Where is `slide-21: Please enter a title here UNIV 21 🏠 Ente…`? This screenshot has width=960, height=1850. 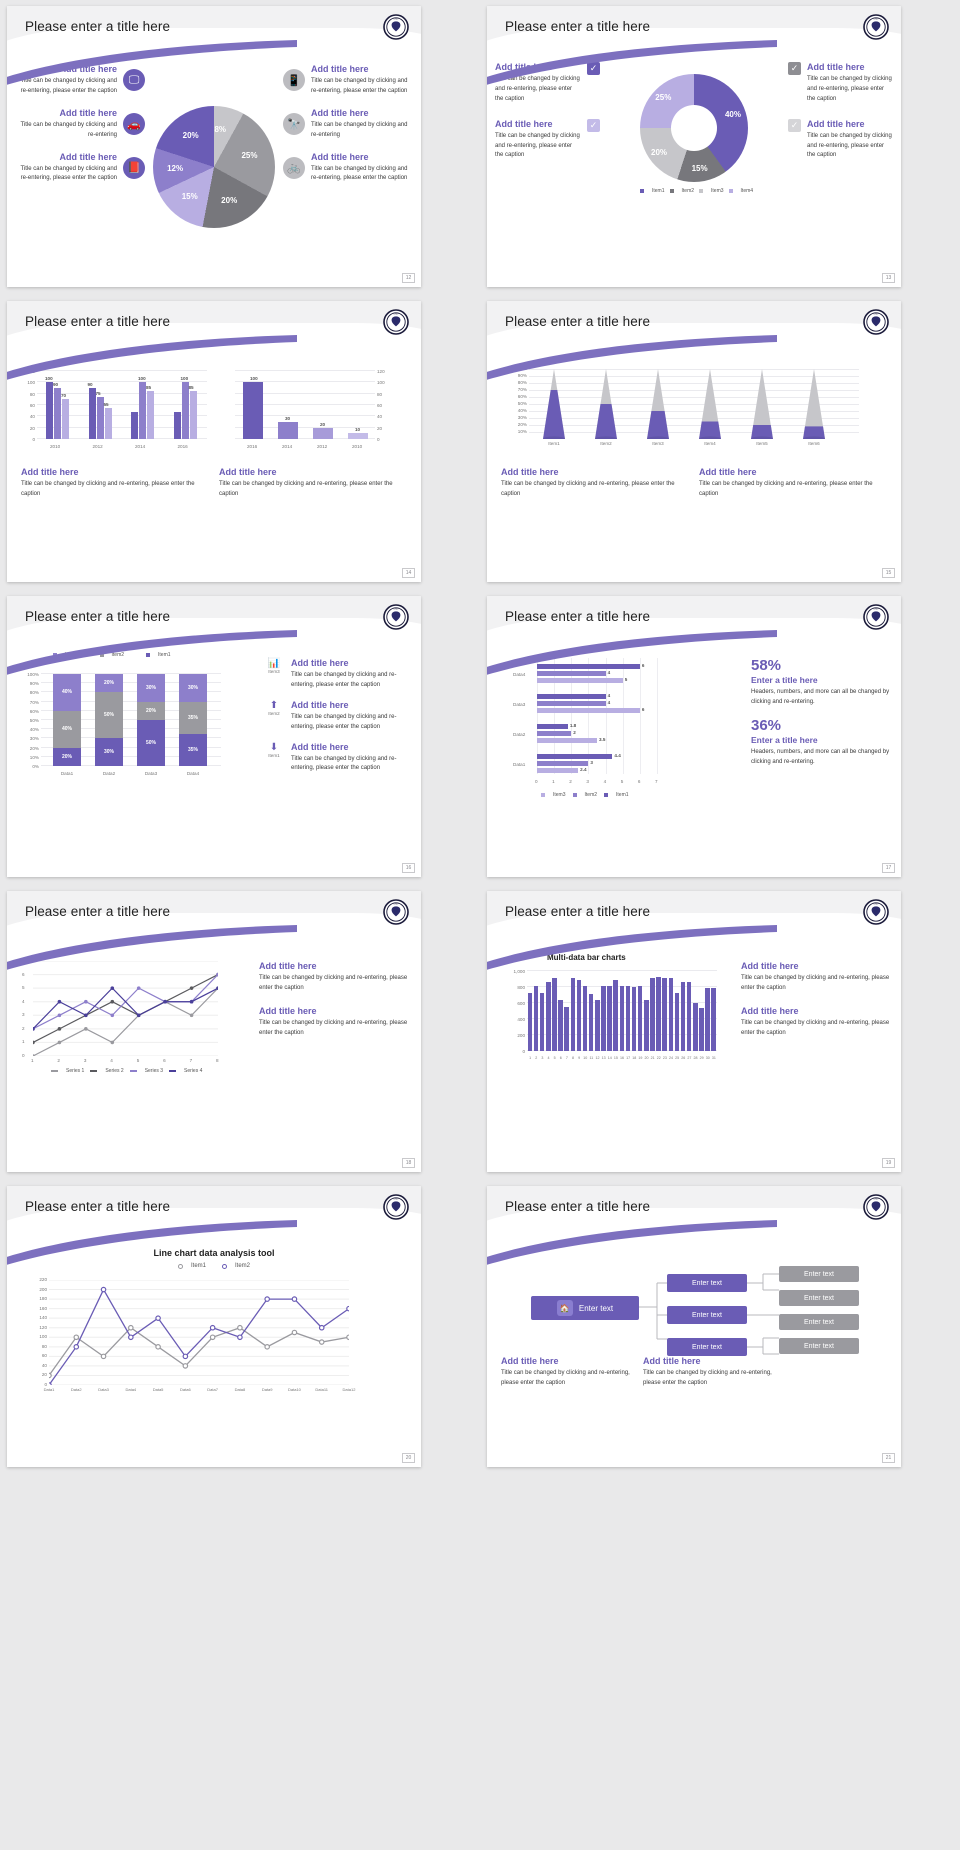 slide-21: Please enter a title here UNIV 21 🏠 Ente… is located at coordinates (694, 1326).